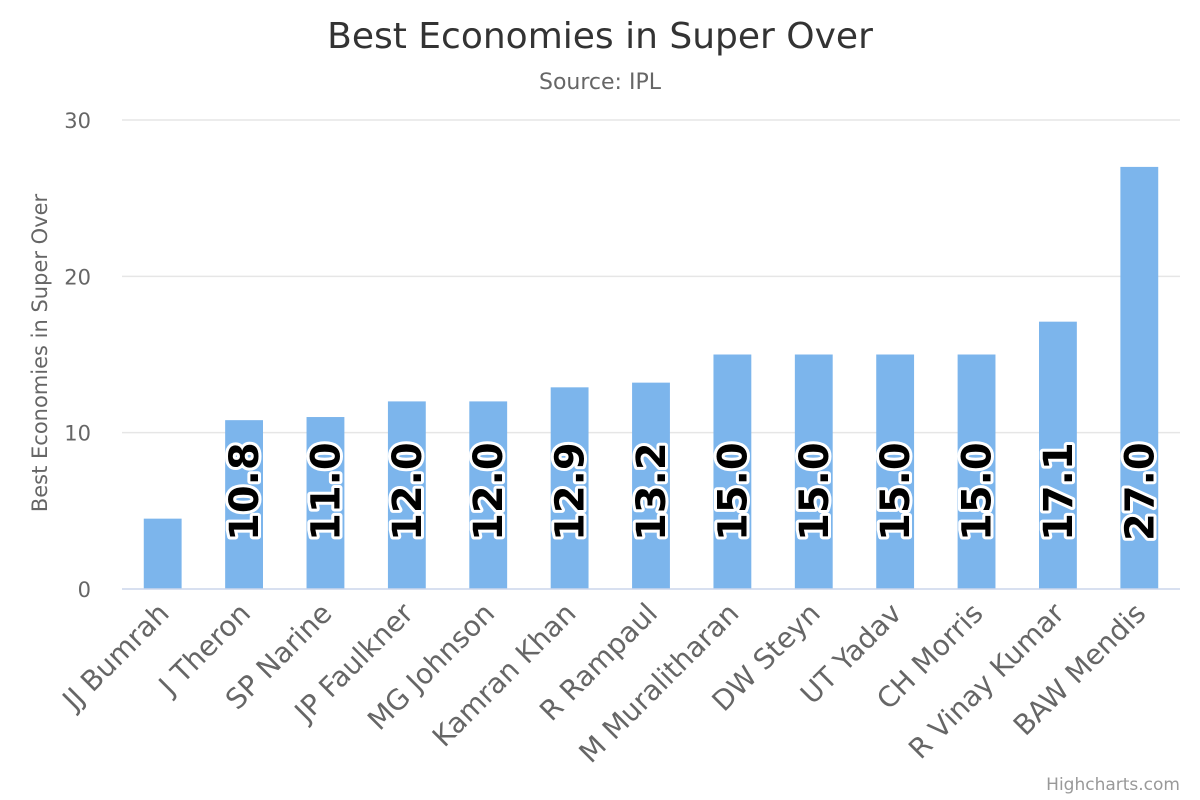 This screenshot has height=800, width=1200. What do you see at coordinates (652, 491) in the screenshot?
I see `data-label: 13.2` at bounding box center [652, 491].